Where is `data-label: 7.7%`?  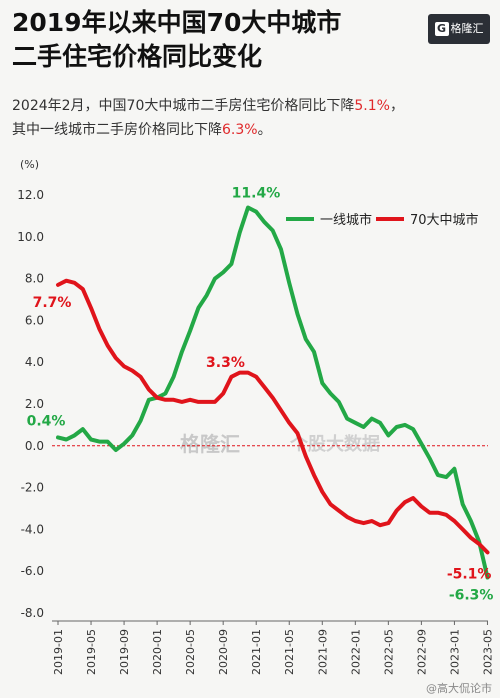
data-label: 7.7% is located at coordinates (52, 303).